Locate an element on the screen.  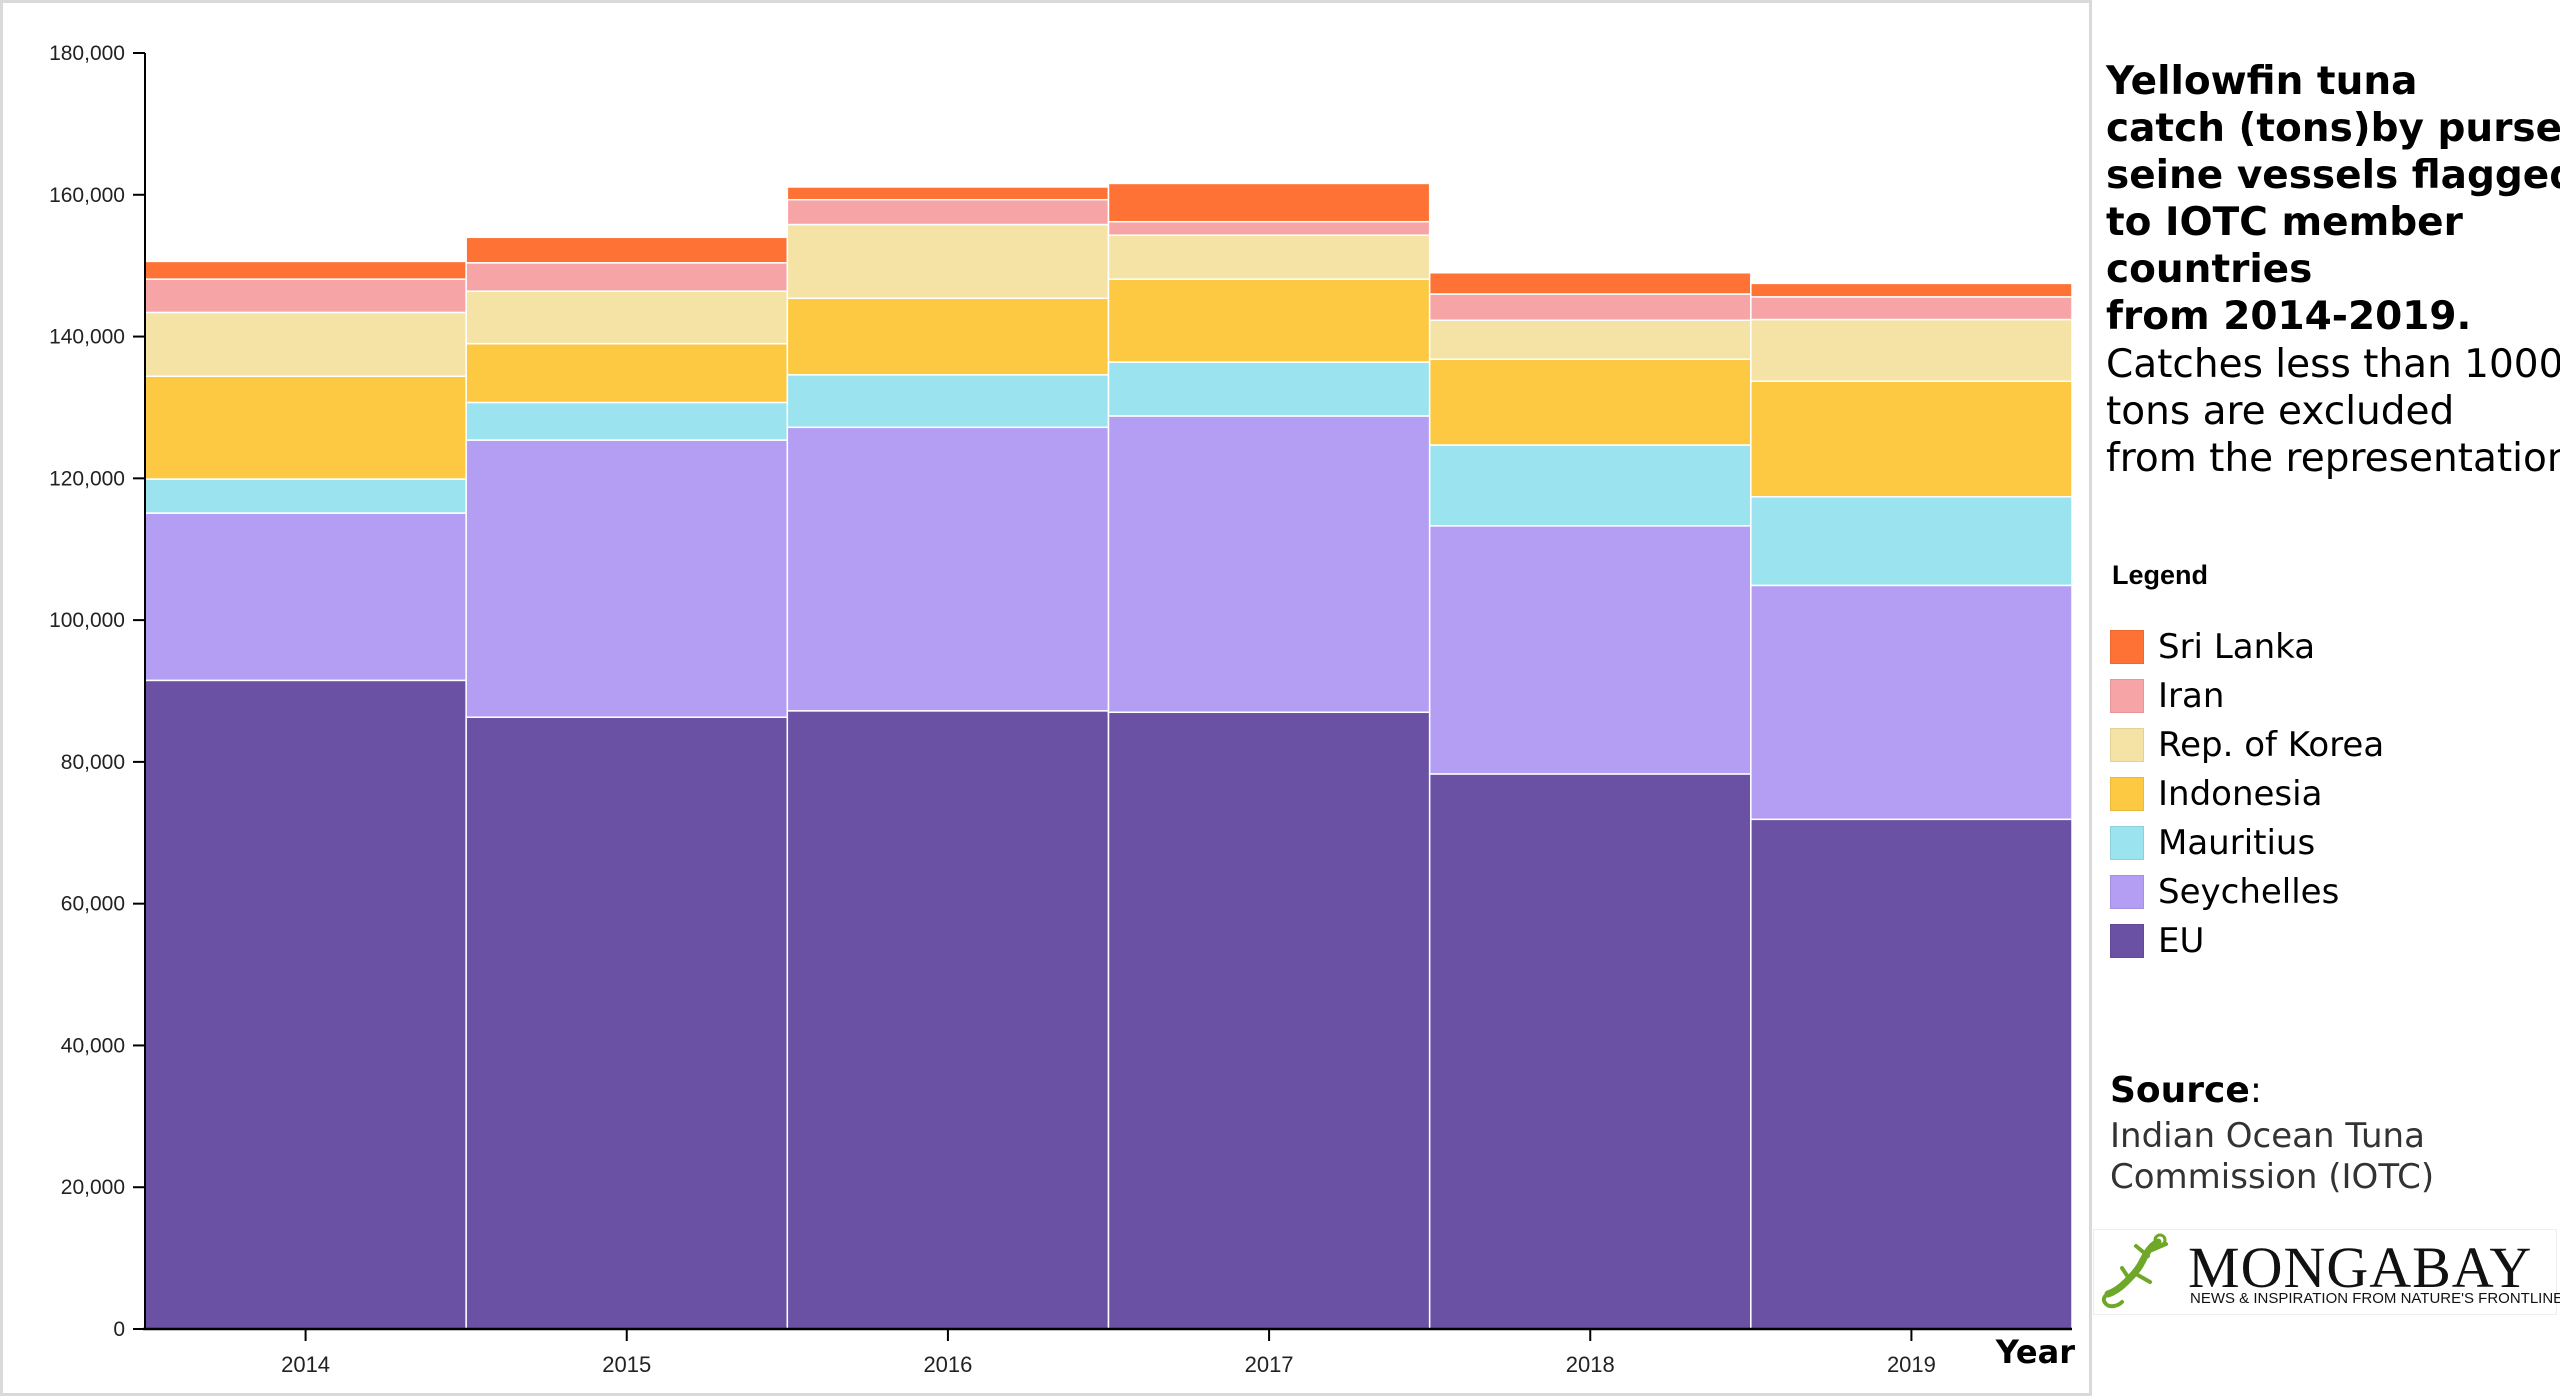
source-label: Source is located at coordinates (2180, 1090).